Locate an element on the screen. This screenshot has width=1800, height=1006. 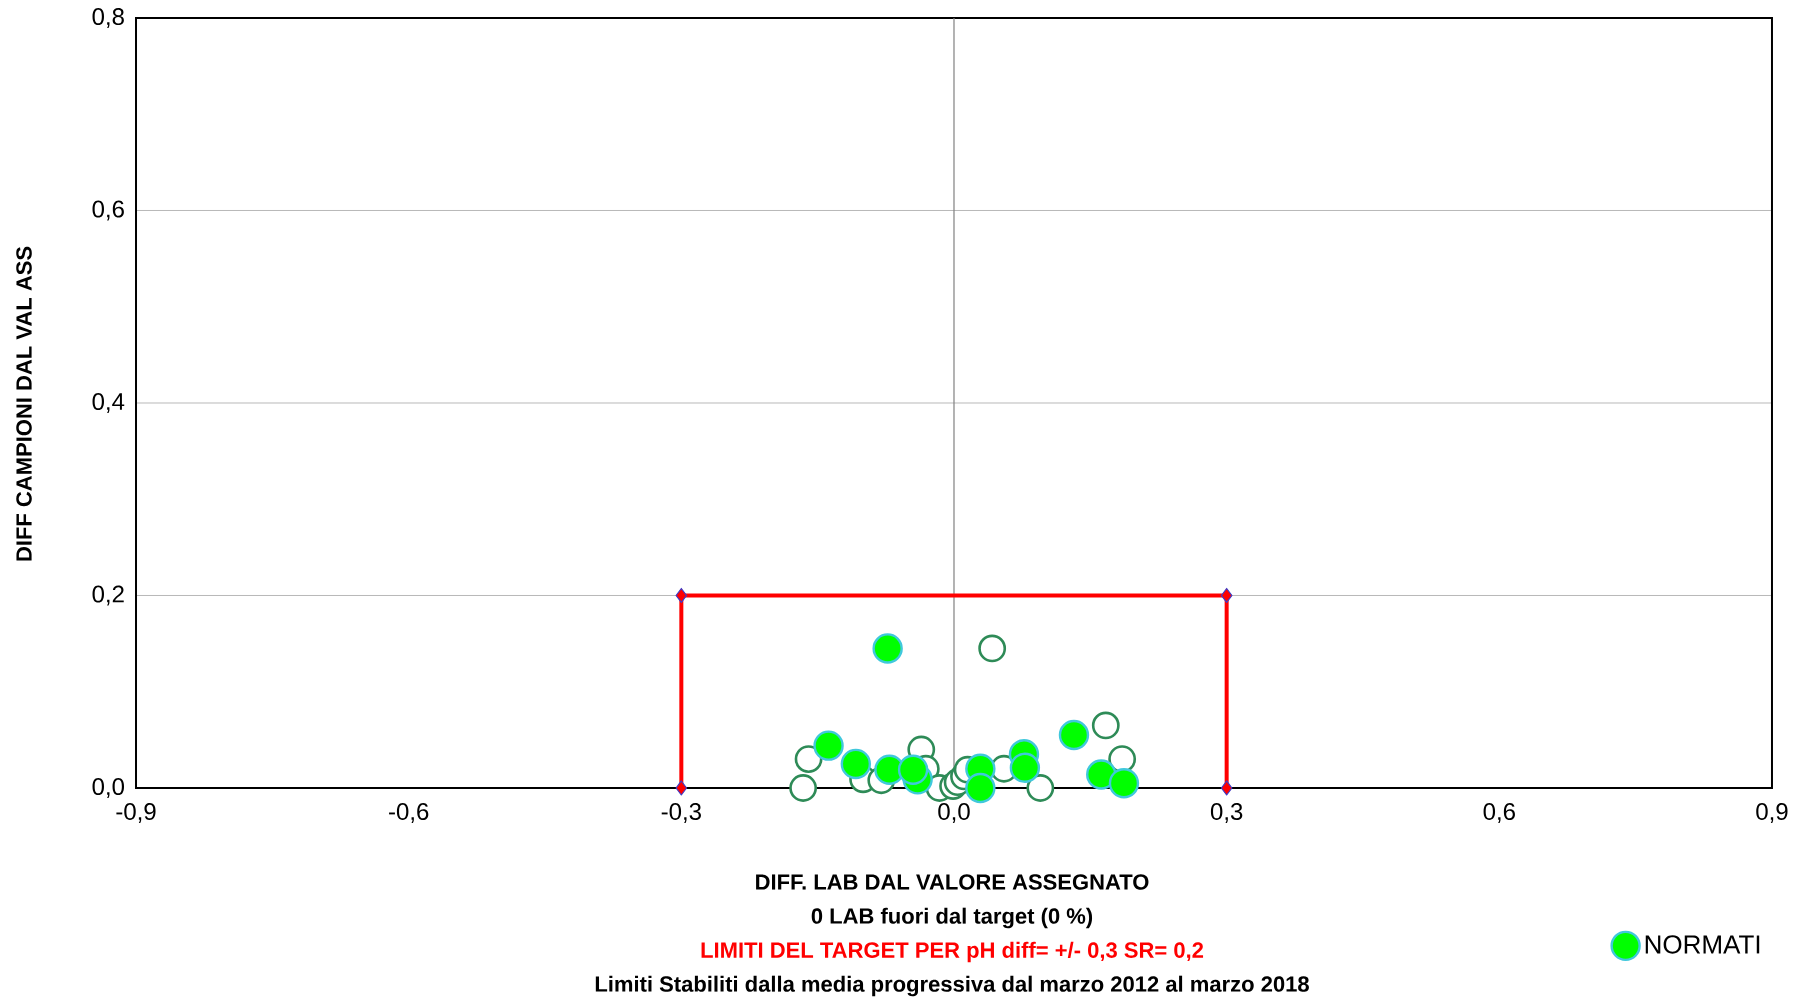
x-tick-label: -0,3 is located at coordinates (681, 813).